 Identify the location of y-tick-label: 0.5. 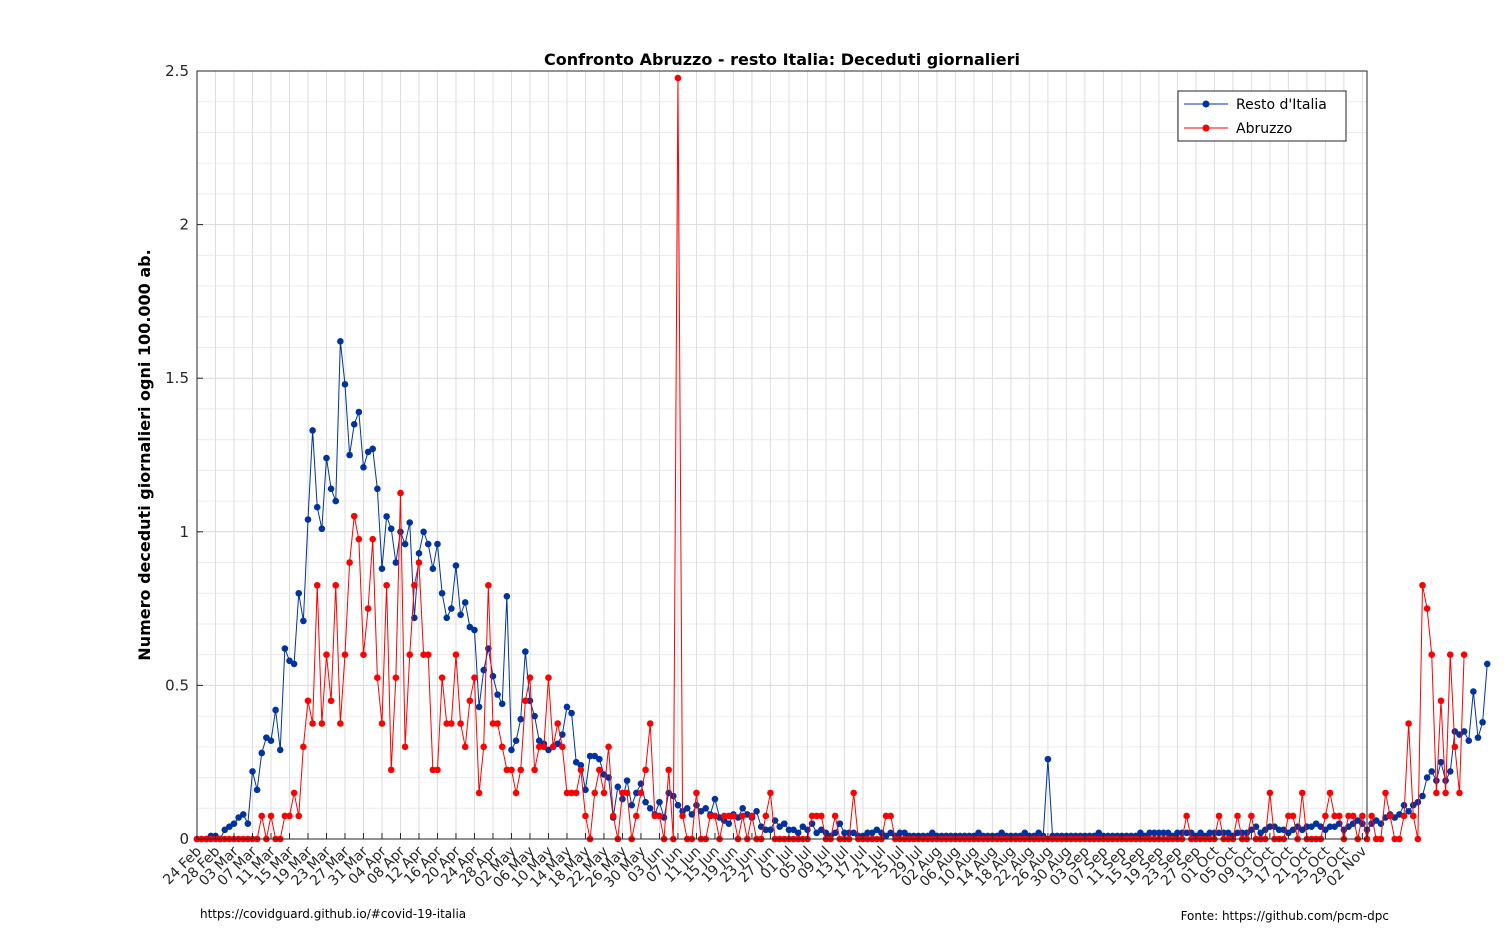
(177, 685).